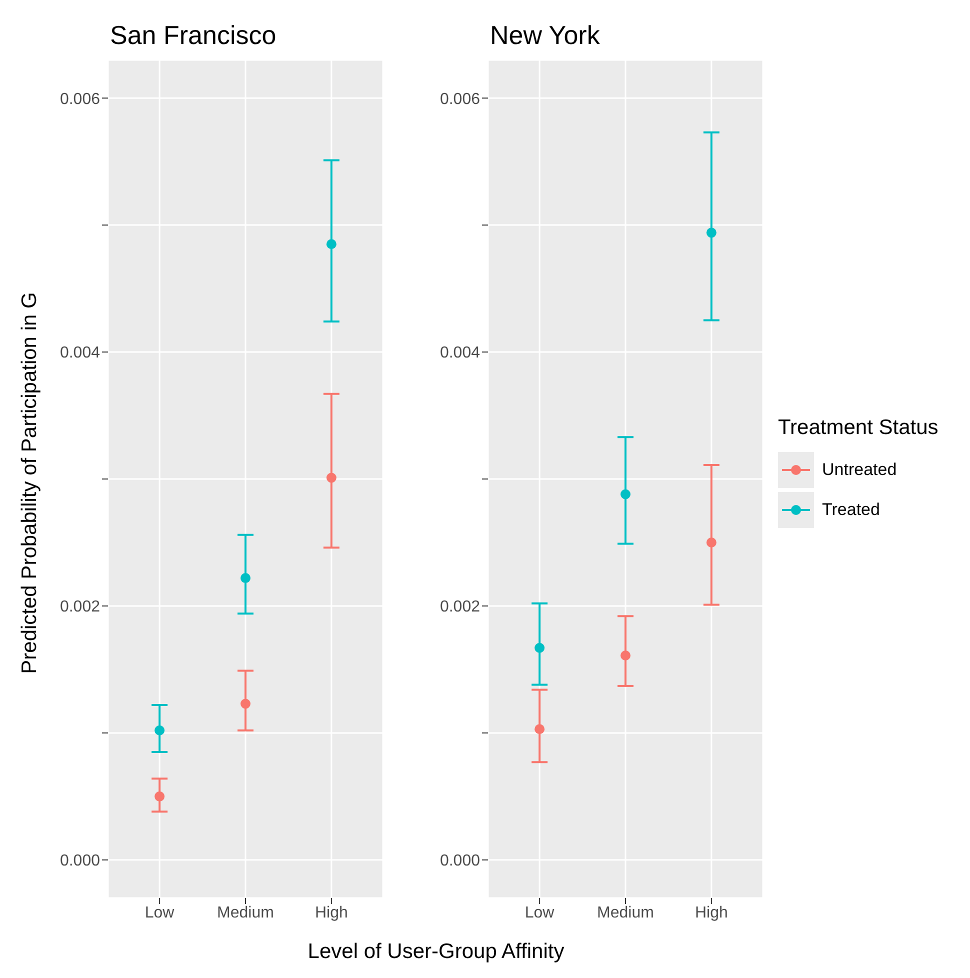  I want to click on chart-title: San Francisco, so click(193, 35).